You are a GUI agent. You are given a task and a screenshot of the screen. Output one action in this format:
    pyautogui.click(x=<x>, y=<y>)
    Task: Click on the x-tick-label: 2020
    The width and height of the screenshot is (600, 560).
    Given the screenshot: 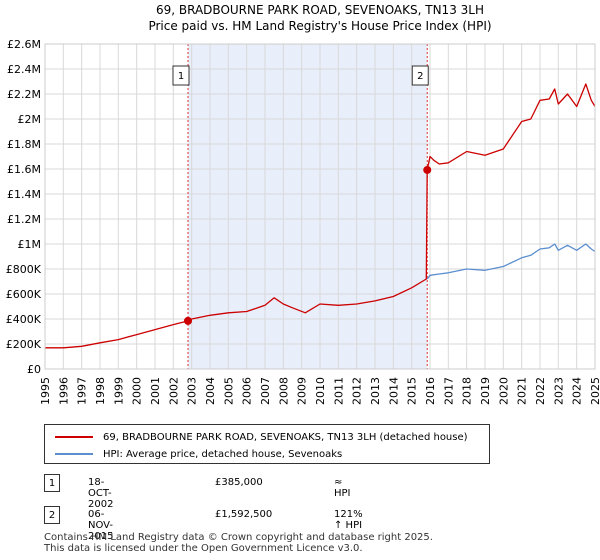 What is the action you would take?
    pyautogui.click(x=503, y=391)
    